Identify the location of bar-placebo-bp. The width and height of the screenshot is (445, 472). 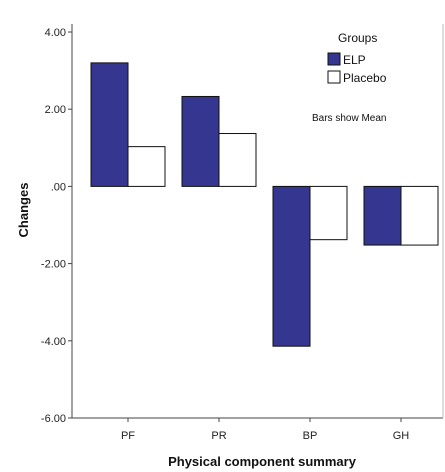
(328, 213).